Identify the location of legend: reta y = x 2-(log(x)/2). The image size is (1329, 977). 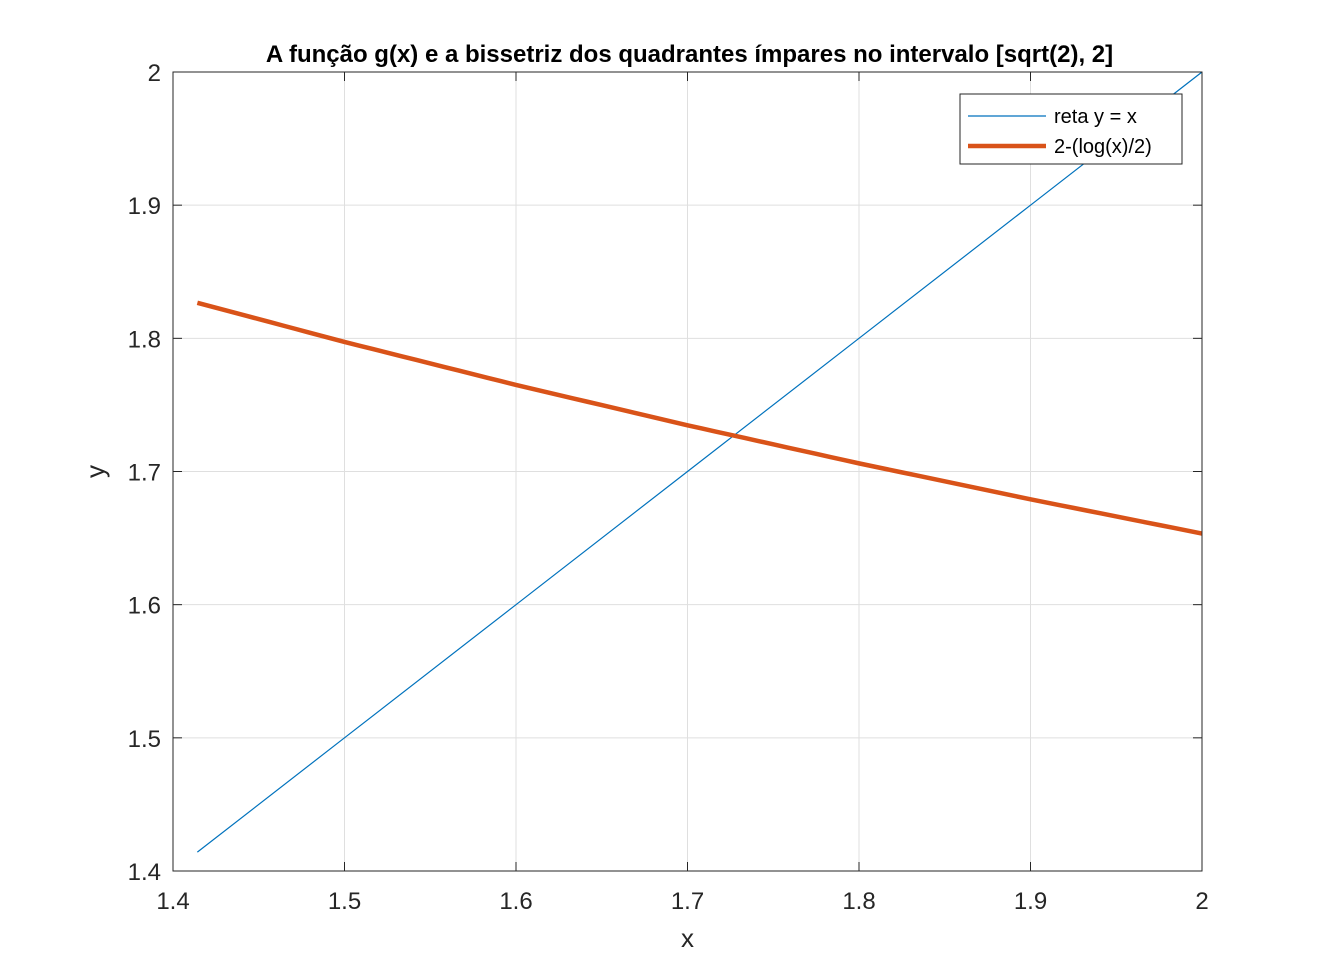
(1071, 129).